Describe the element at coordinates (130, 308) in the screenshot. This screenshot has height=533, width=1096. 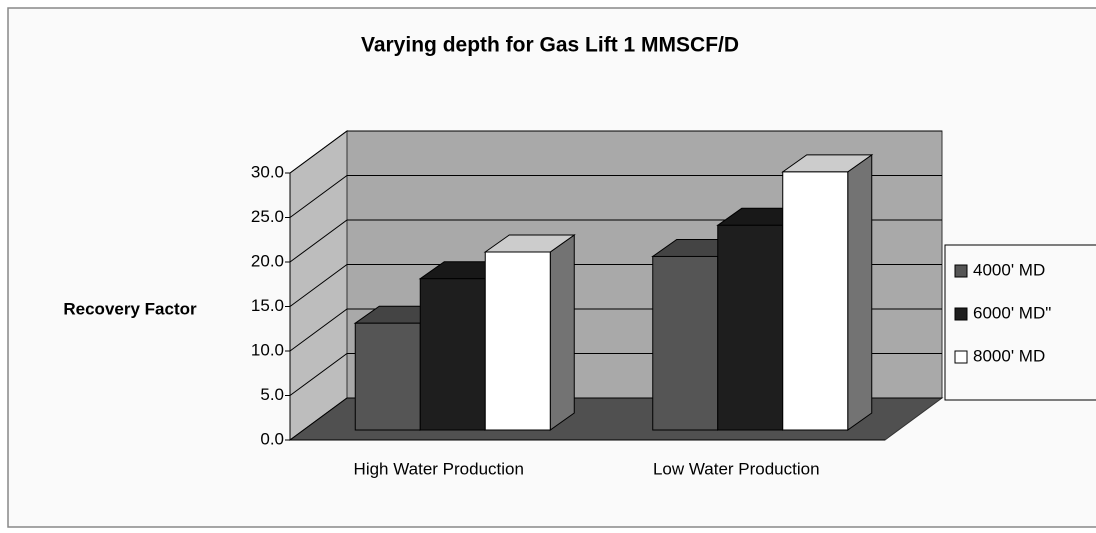
I see `y-axis-label: Recovery Factor` at that location.